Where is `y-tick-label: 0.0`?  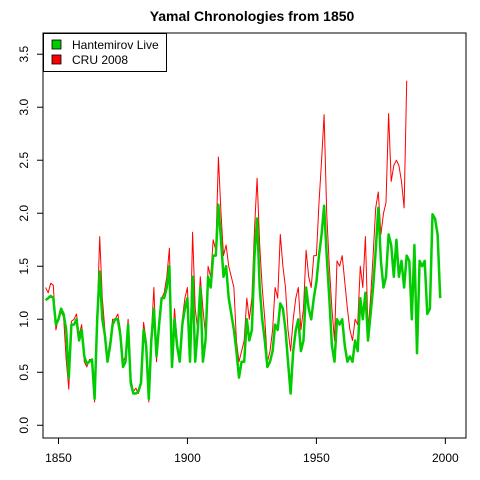
y-tick-label: 0.0 is located at coordinates (24, 425).